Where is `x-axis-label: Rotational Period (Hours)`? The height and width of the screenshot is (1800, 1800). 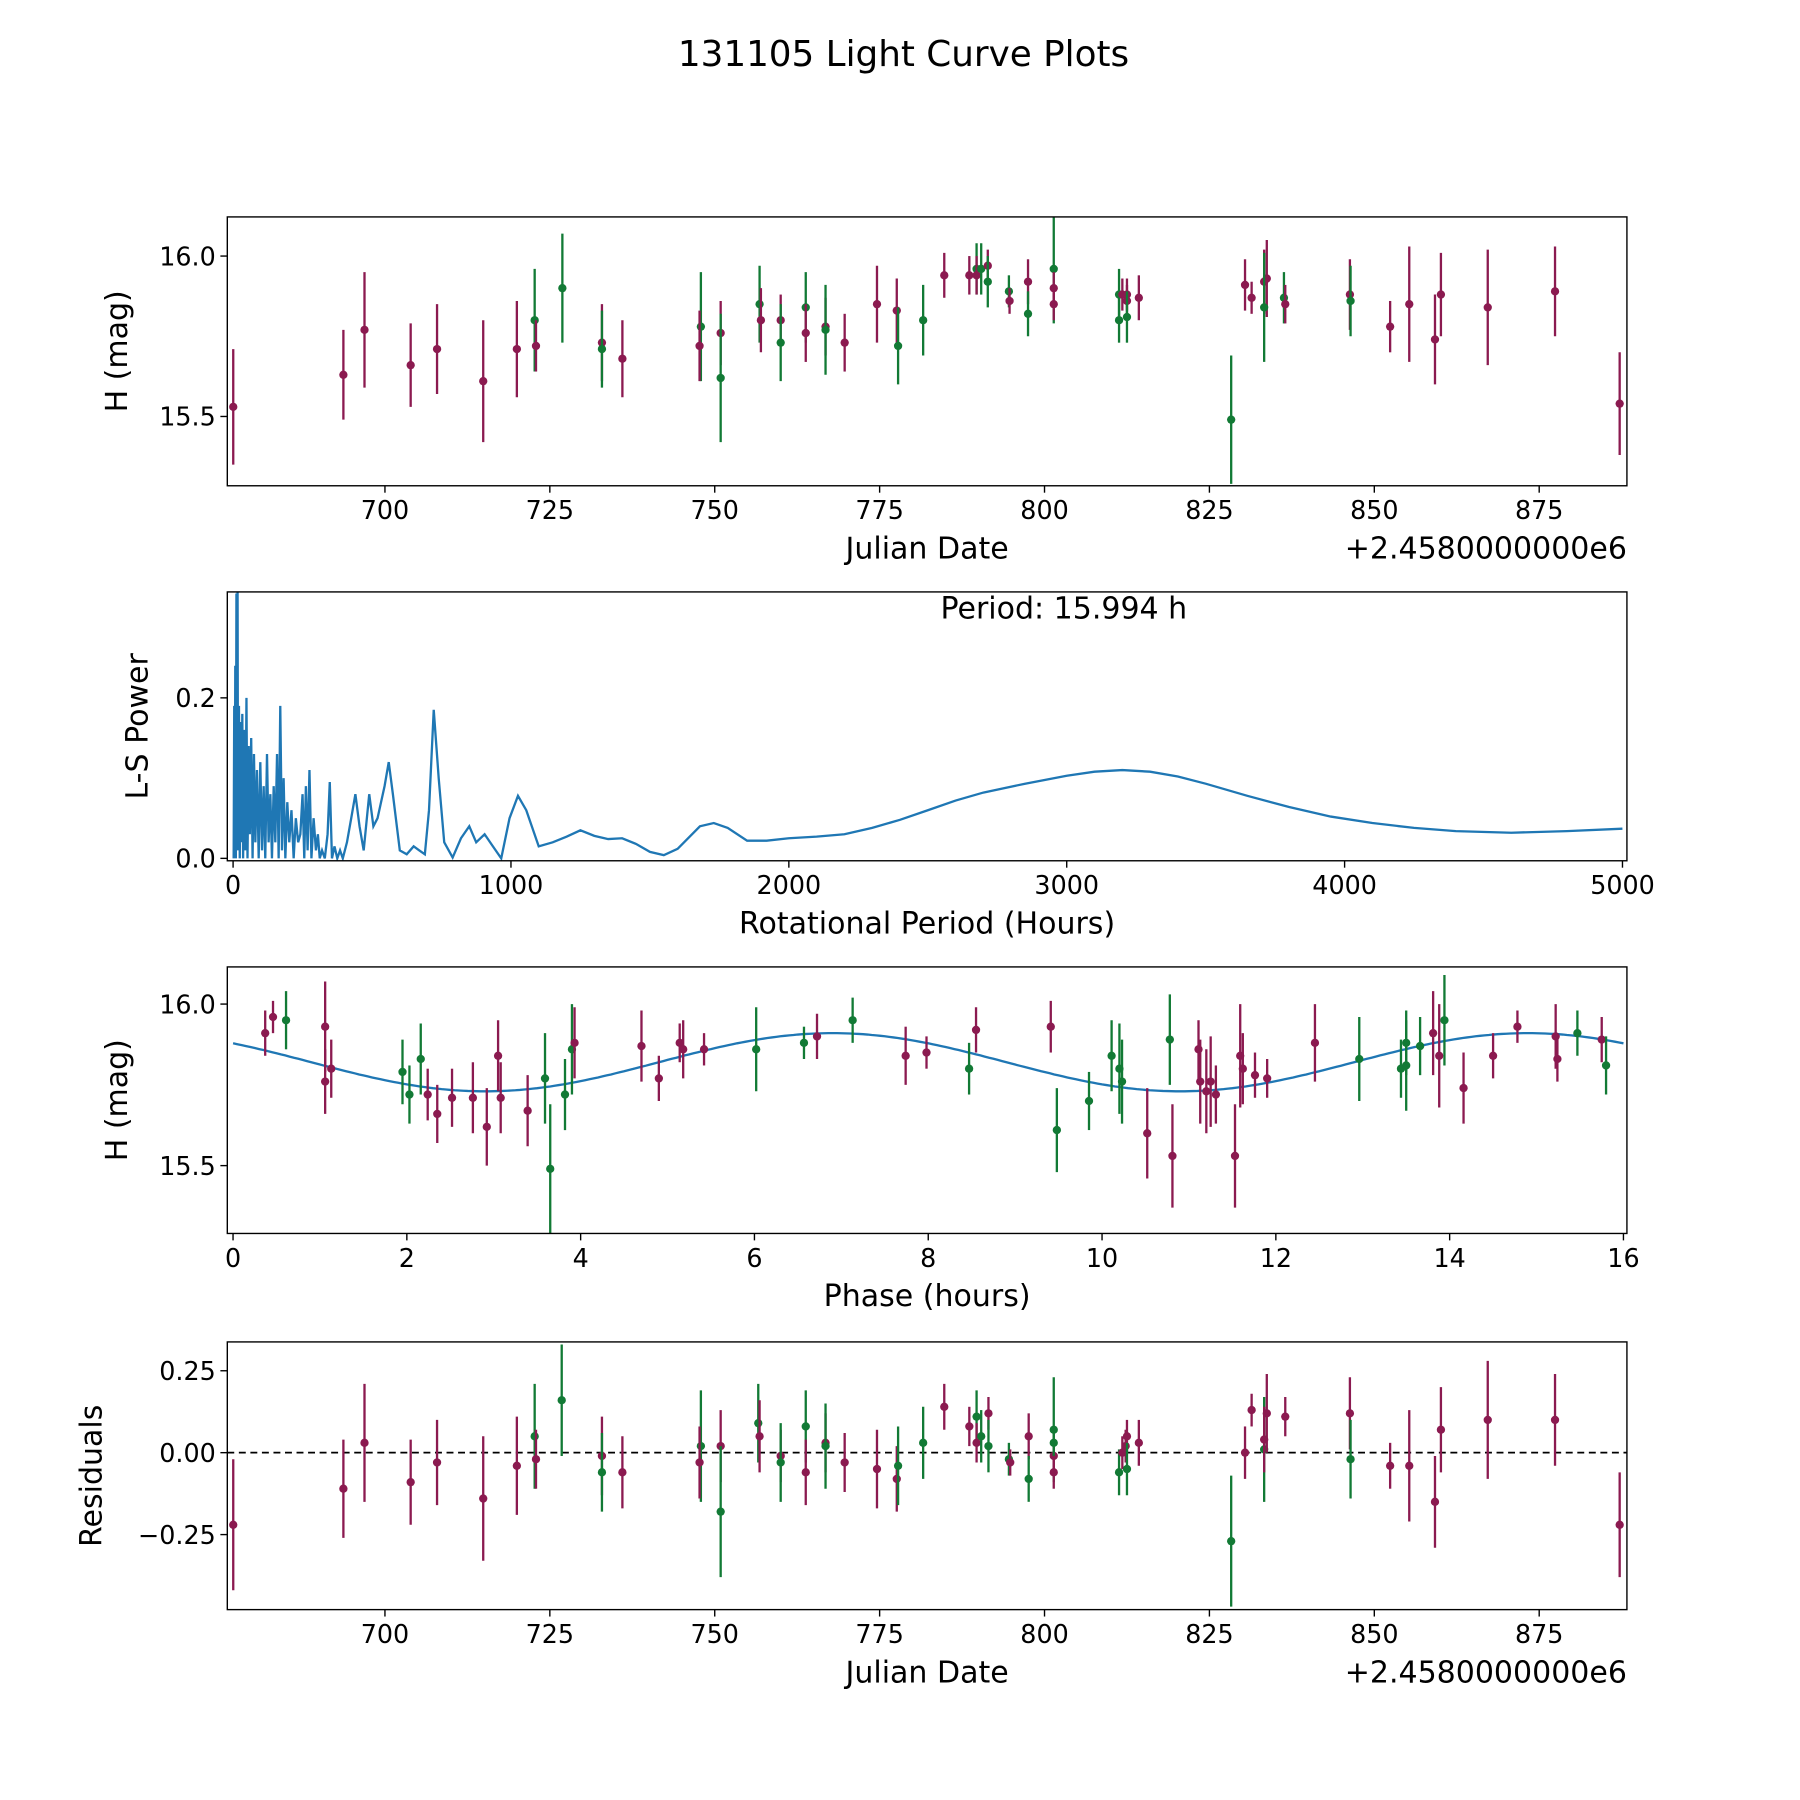 x-axis-label: Rotational Period (Hours) is located at coordinates (927, 923).